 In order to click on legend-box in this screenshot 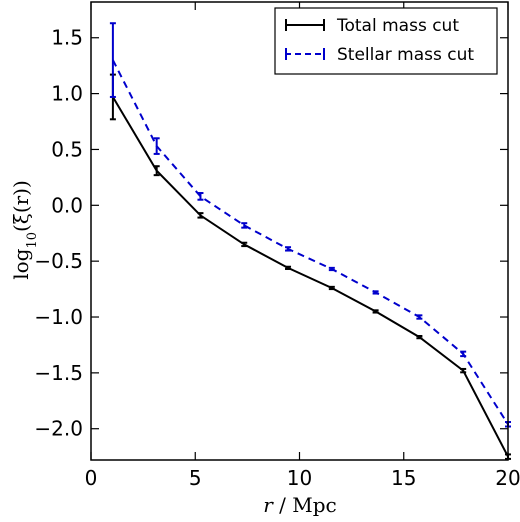, I will do `click(386, 41)`.